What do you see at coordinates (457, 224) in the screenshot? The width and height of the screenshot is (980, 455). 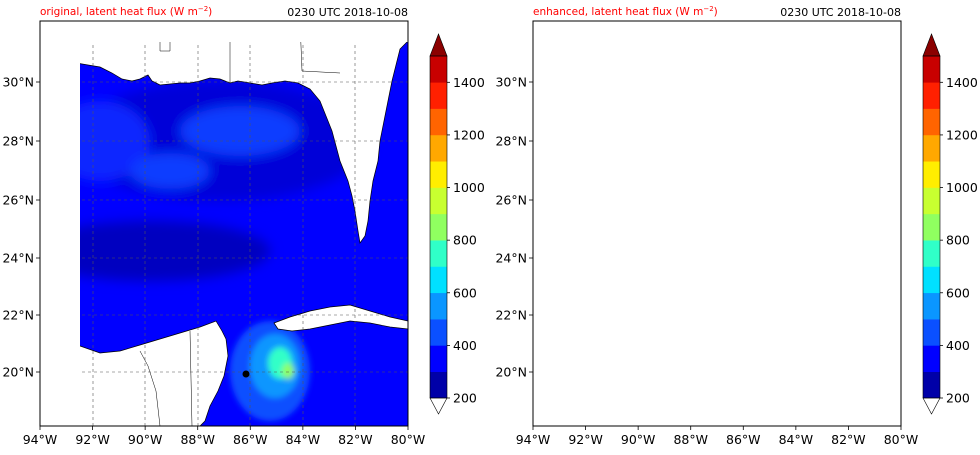 I see `panel-original-colorbar: 200 400 600 800 1000 1200 1400` at bounding box center [457, 224].